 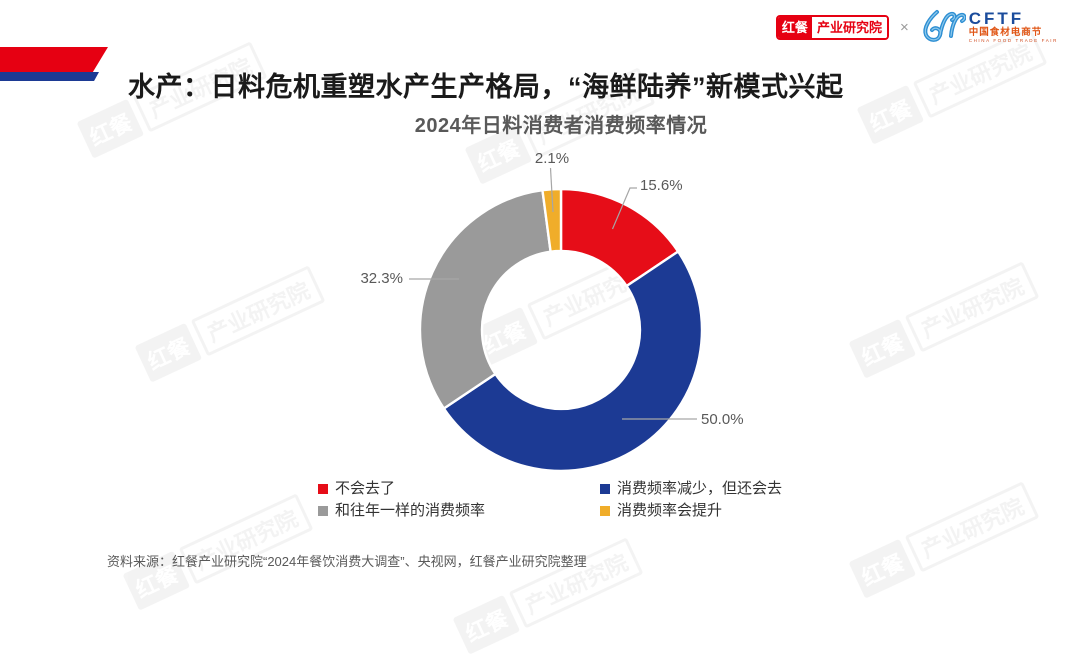 What do you see at coordinates (54, 59) in the screenshot?
I see `title-accent-red-bar` at bounding box center [54, 59].